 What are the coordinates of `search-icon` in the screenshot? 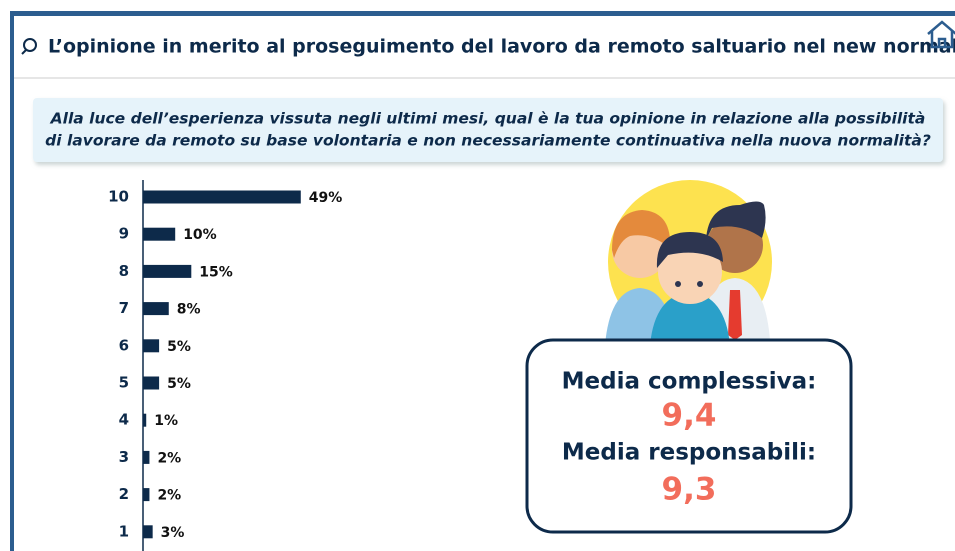 It's located at (29, 46).